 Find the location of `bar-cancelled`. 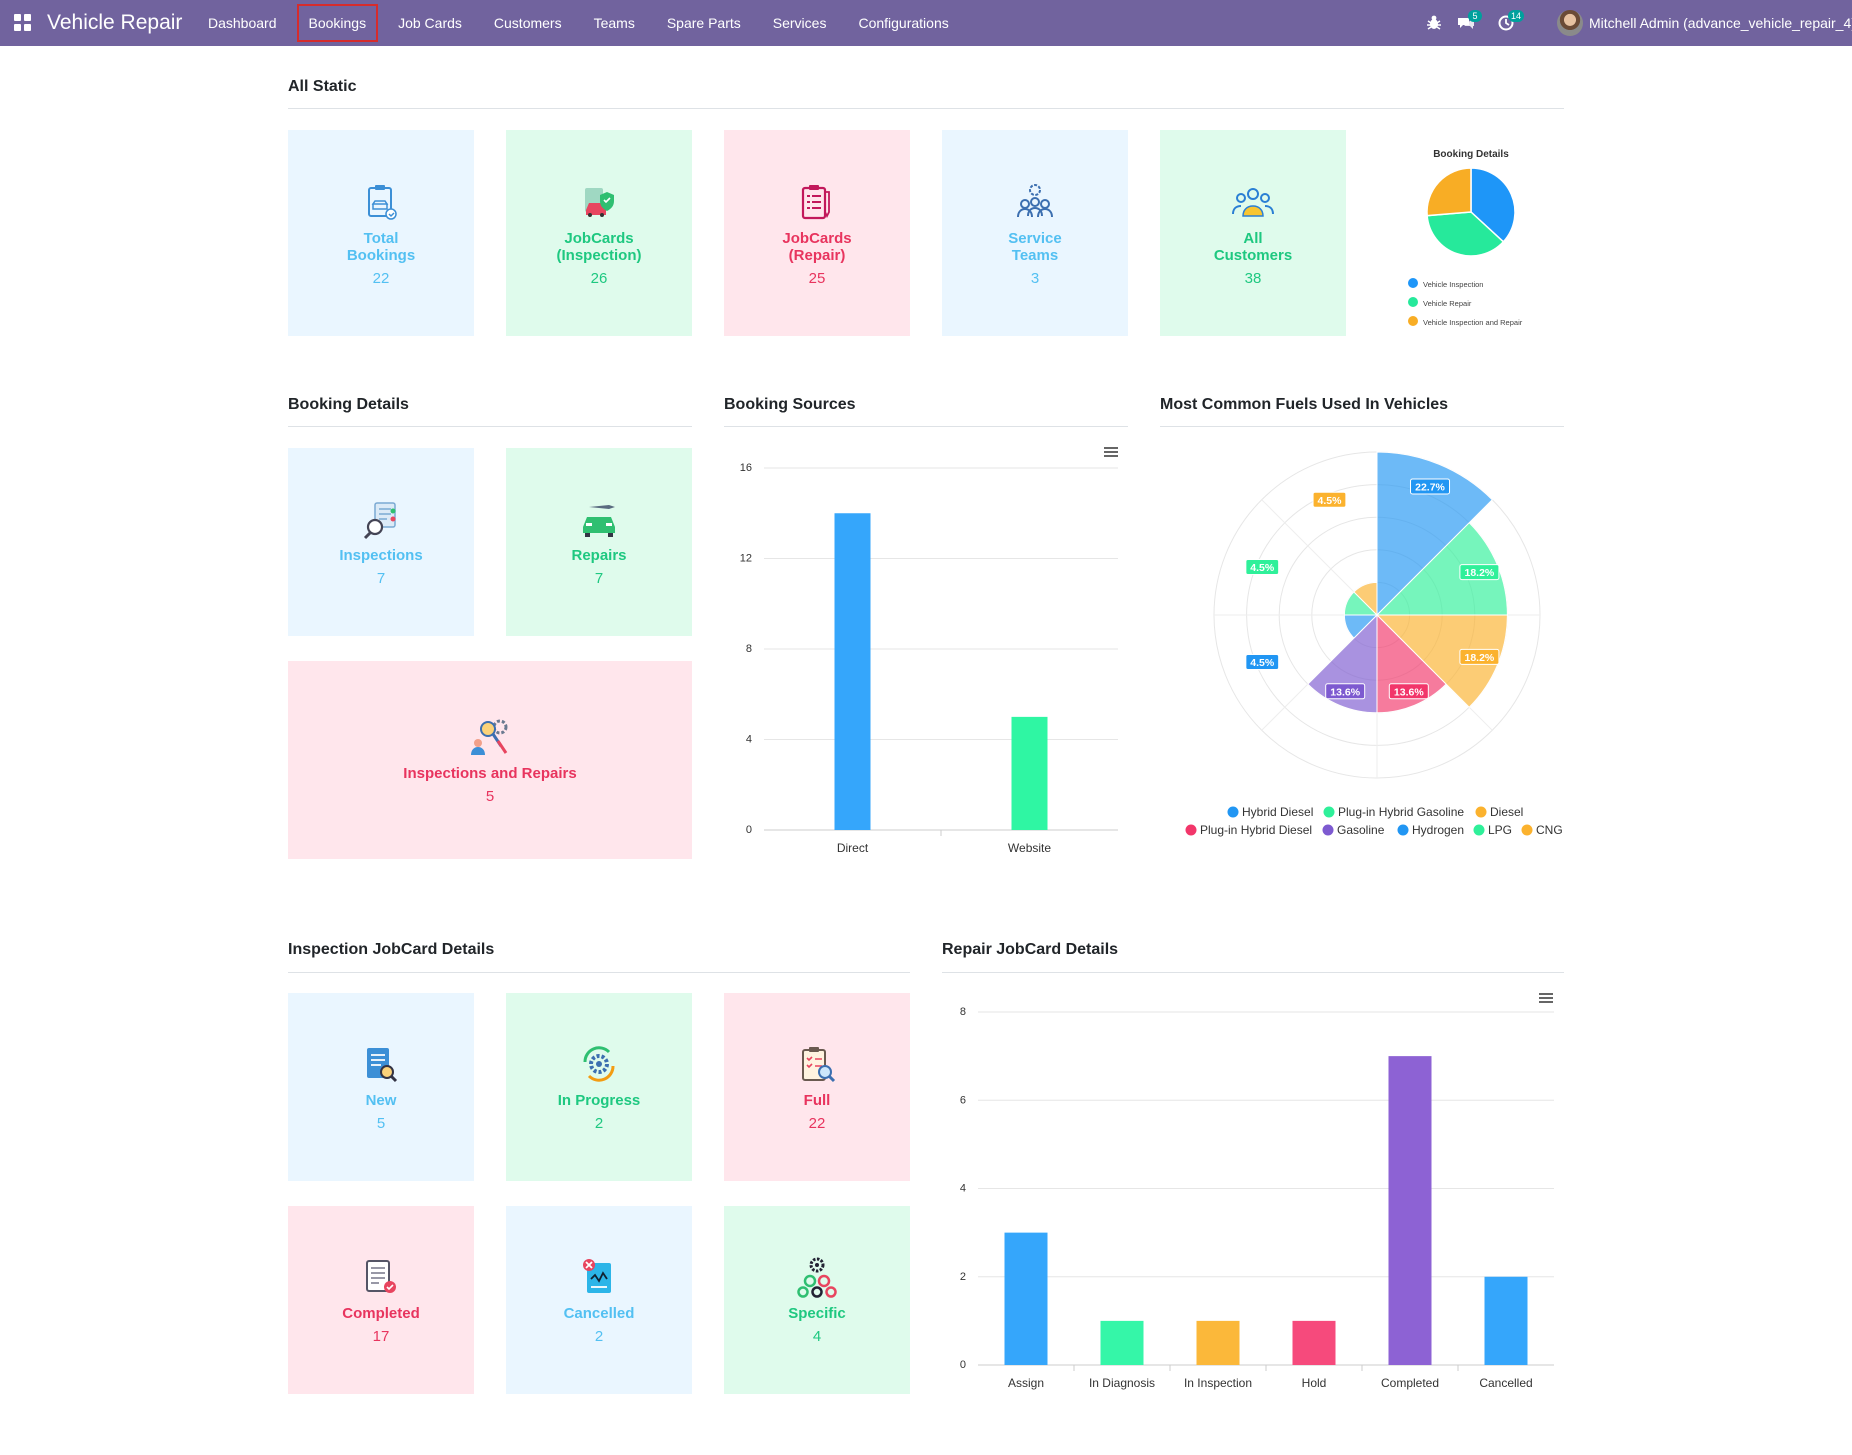

bar-cancelled is located at coordinates (1506, 1320).